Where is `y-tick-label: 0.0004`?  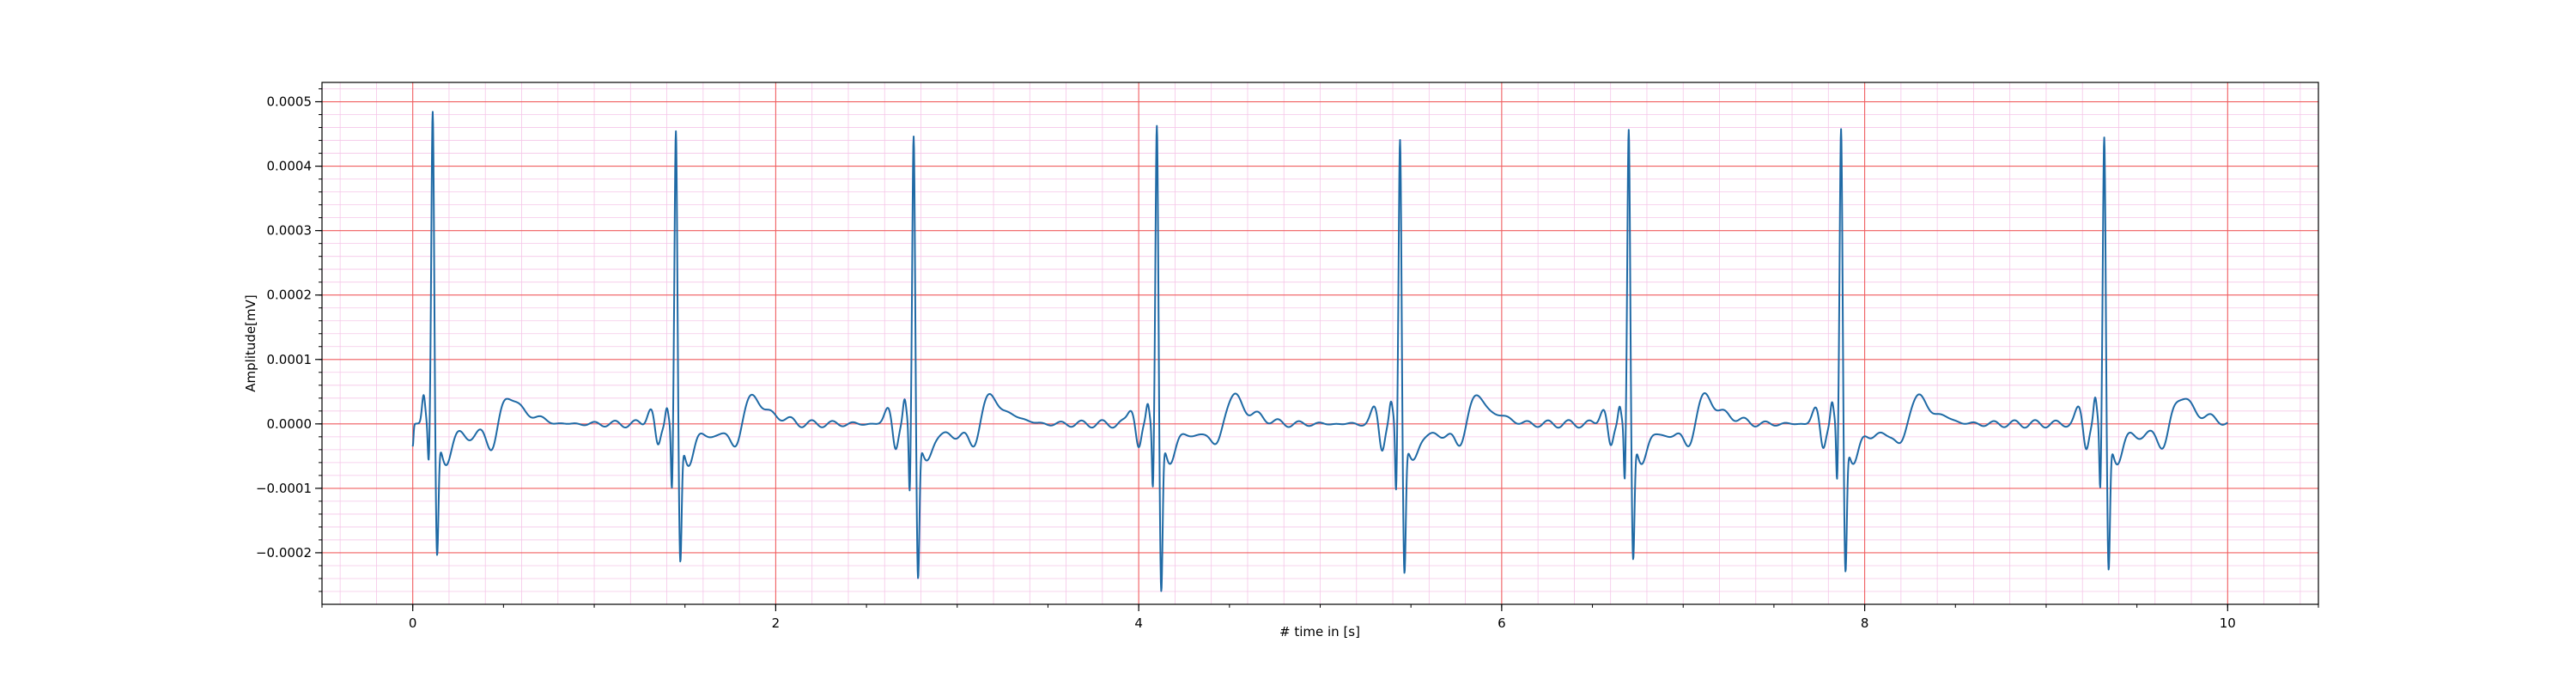
y-tick-label: 0.0004 is located at coordinates (290, 166).